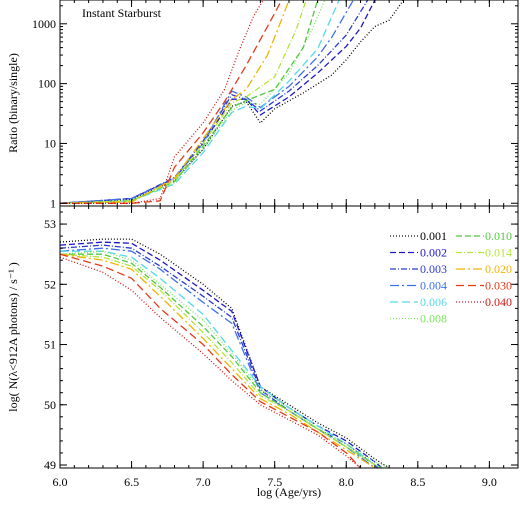  Describe the element at coordinates (498, 236) in the screenshot. I see `legend-label-0.010: 0.010` at that location.